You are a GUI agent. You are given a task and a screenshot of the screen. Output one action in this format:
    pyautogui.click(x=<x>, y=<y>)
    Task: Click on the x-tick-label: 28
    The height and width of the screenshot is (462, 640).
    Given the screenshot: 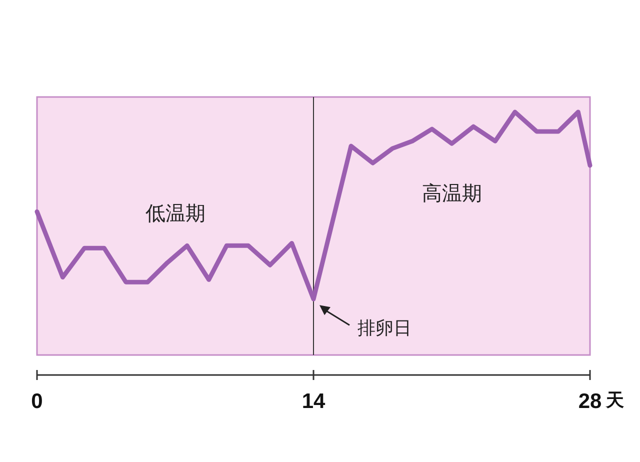 What is the action you would take?
    pyautogui.click(x=590, y=401)
    